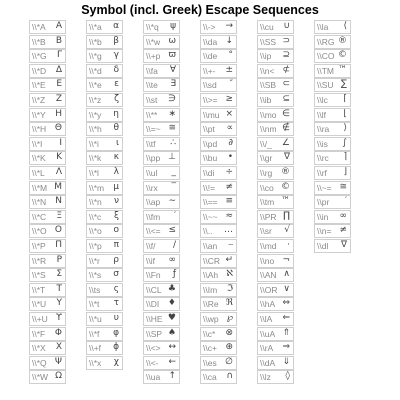 This screenshot has width=400, height=400. I want to click on escape-code: \\c*, so click(209, 333).